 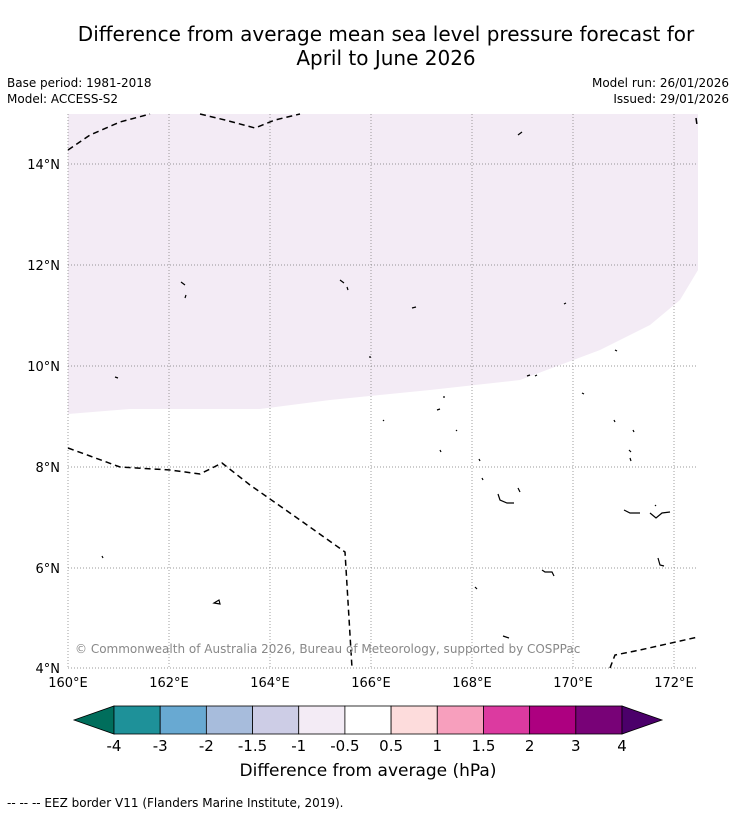 What do you see at coordinates (48, 468) in the screenshot?
I see `lat-label-8: 8°N` at bounding box center [48, 468].